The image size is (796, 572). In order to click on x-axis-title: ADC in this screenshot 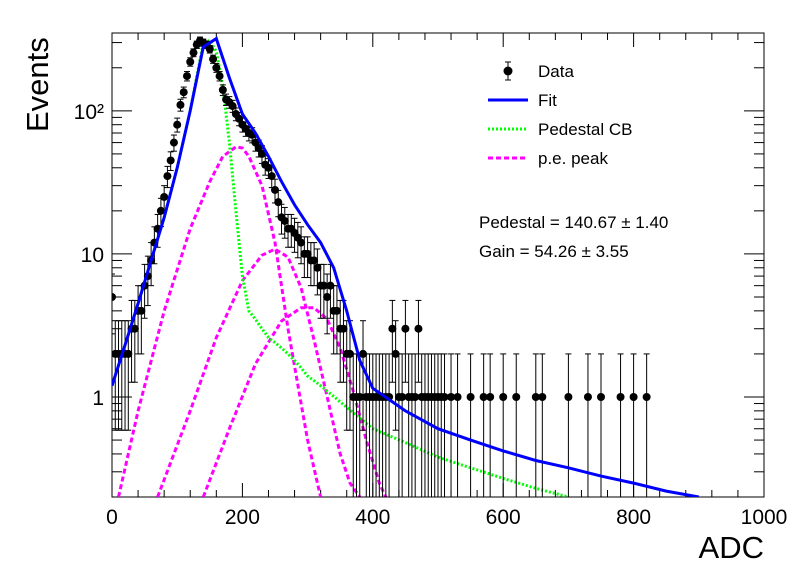, I will do `click(731, 547)`.